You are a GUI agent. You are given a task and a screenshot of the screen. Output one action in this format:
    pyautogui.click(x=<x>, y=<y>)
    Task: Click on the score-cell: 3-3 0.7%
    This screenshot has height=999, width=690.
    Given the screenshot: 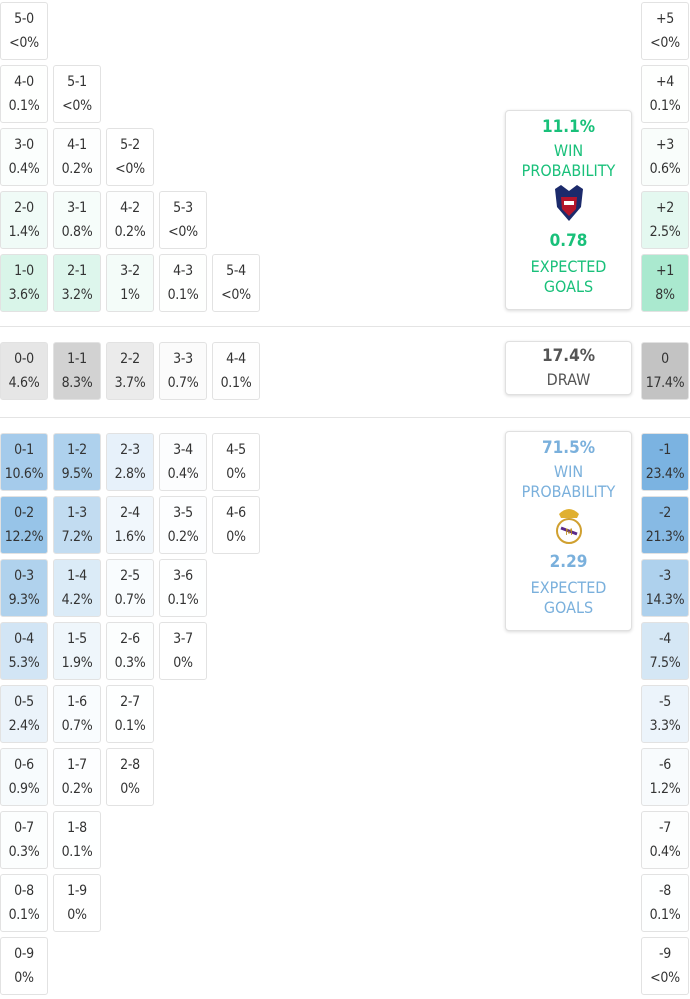 What is the action you would take?
    pyautogui.click(x=183, y=371)
    